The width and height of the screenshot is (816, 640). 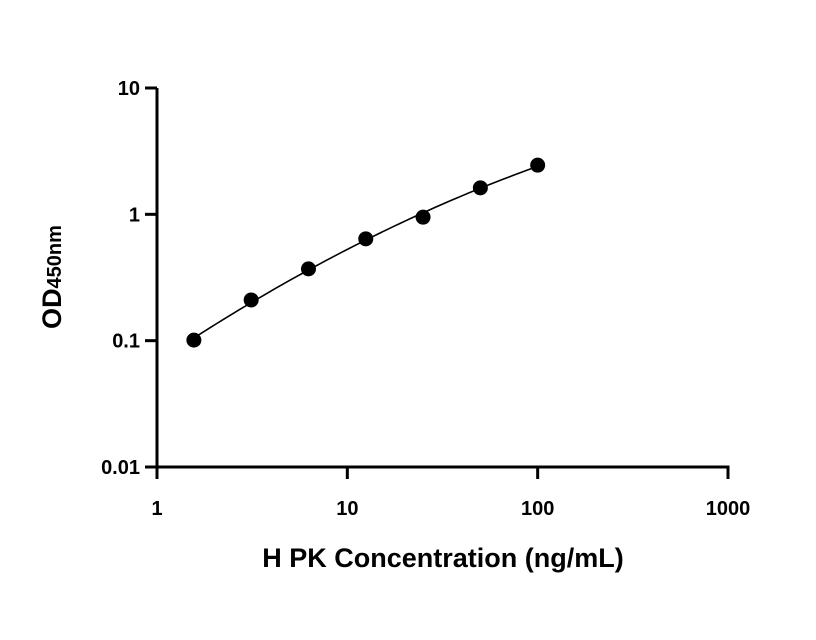 I want to click on y-tick-label: 1, so click(x=134, y=215).